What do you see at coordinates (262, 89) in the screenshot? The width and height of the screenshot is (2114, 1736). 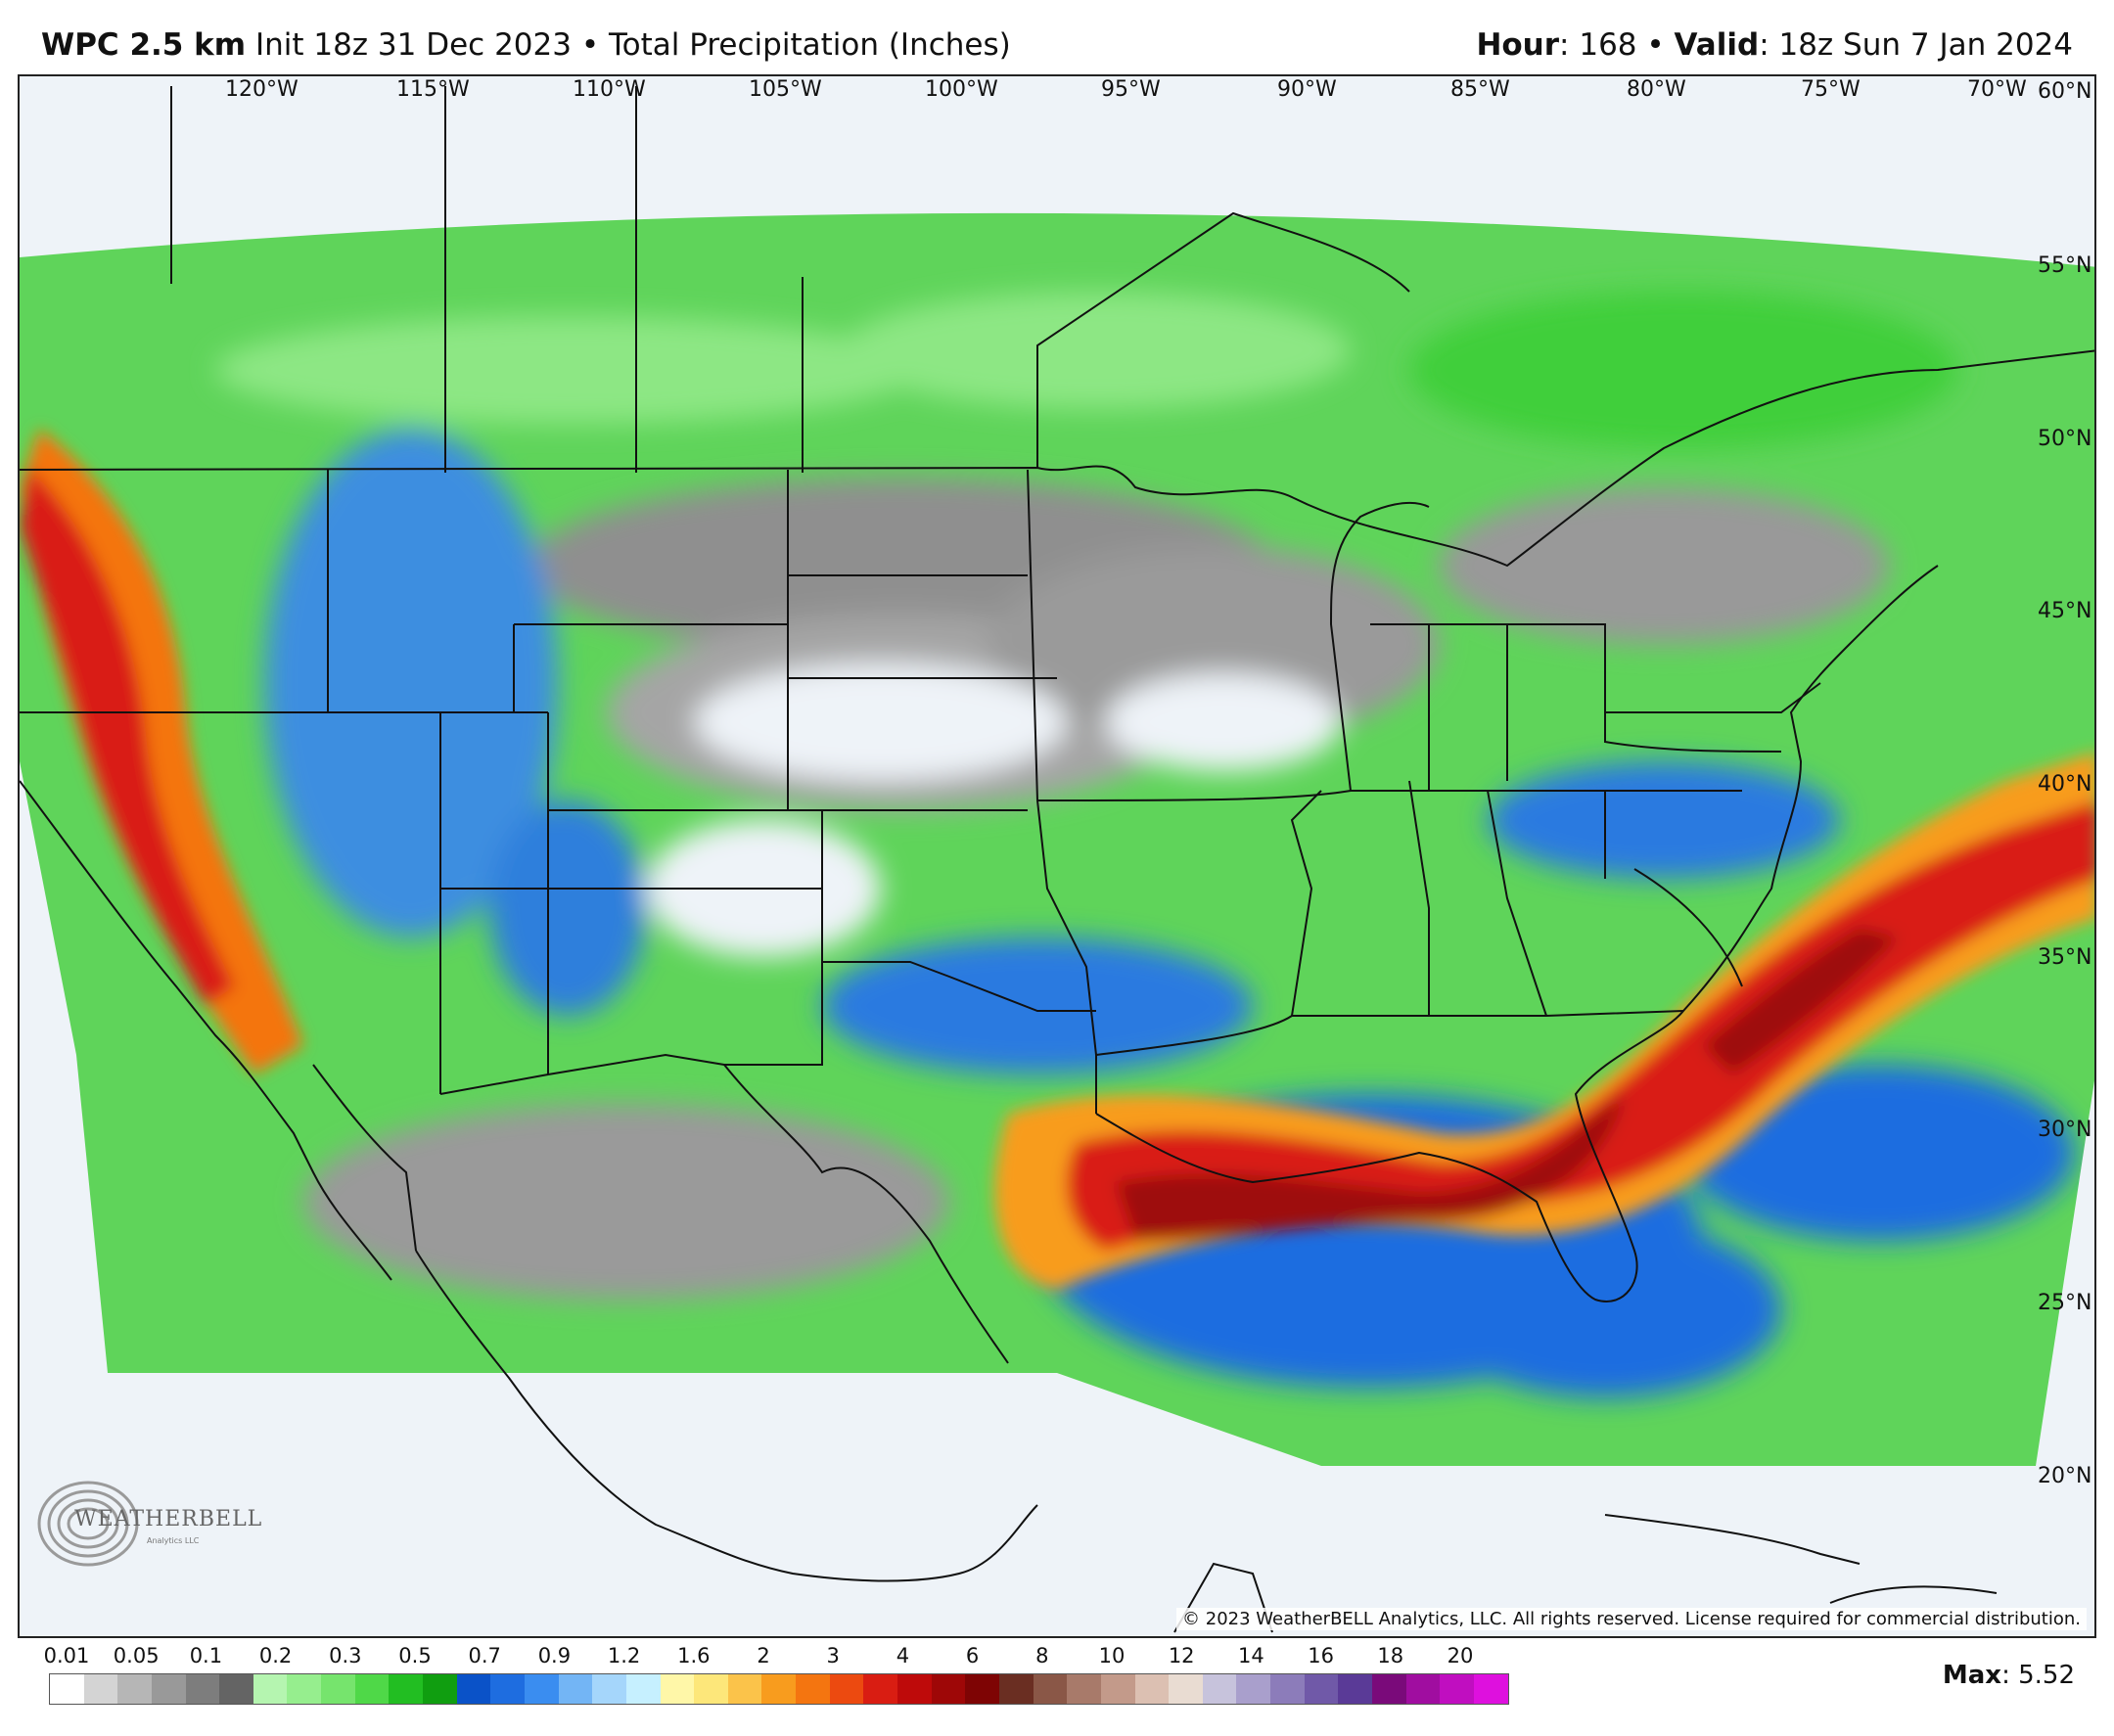 I see `lon-label: 120°W` at bounding box center [262, 89].